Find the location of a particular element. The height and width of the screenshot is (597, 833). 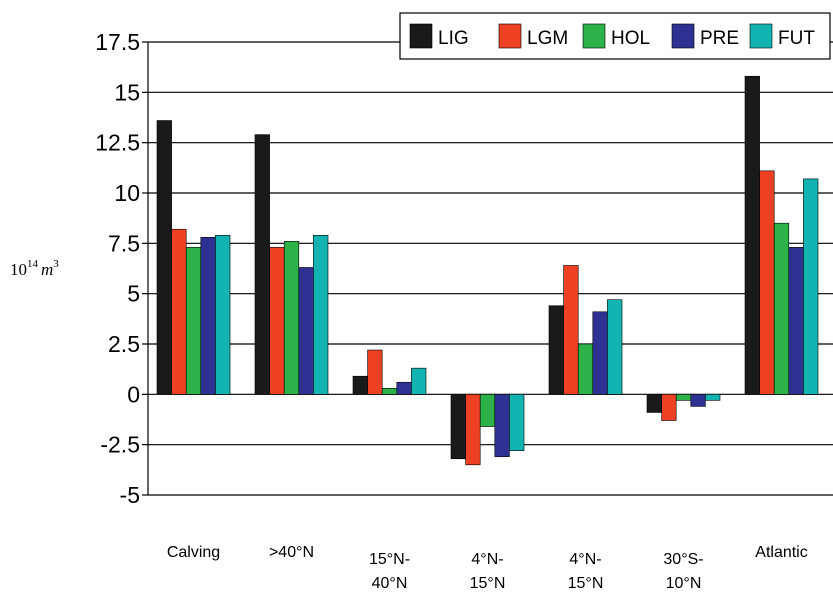

y-axis-label-unit: m is located at coordinates (47, 269).